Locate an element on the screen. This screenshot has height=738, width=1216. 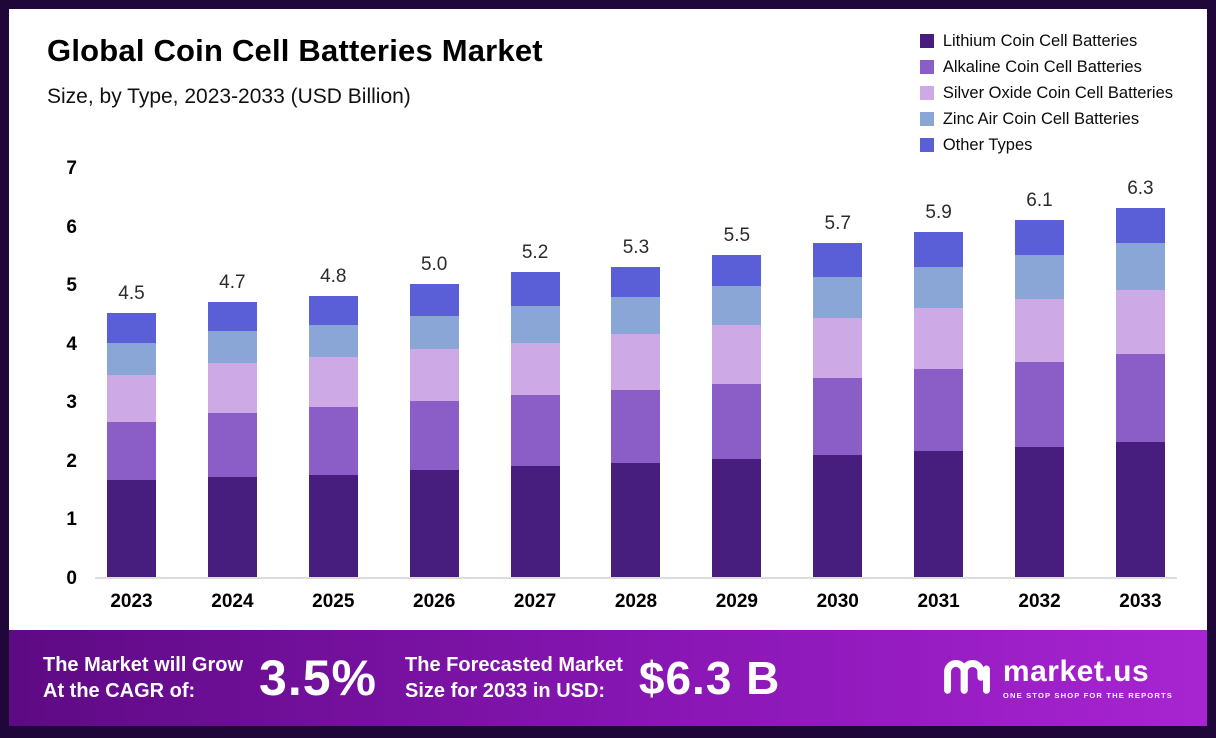
bar-2029: 5.5 is located at coordinates (737, 373).